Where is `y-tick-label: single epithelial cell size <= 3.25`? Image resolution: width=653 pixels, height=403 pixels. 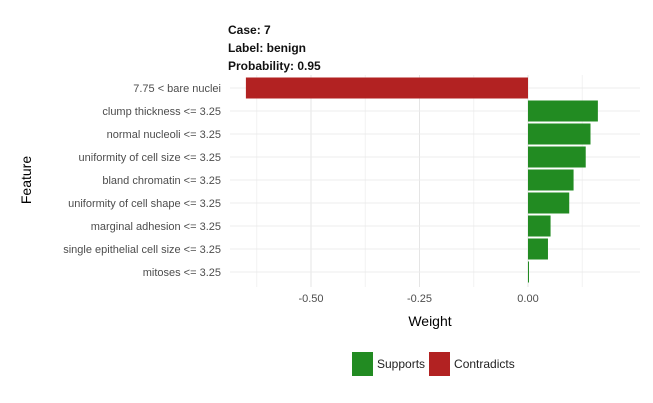 y-tick-label: single epithelial cell size <= 3.25 is located at coordinates (142, 250).